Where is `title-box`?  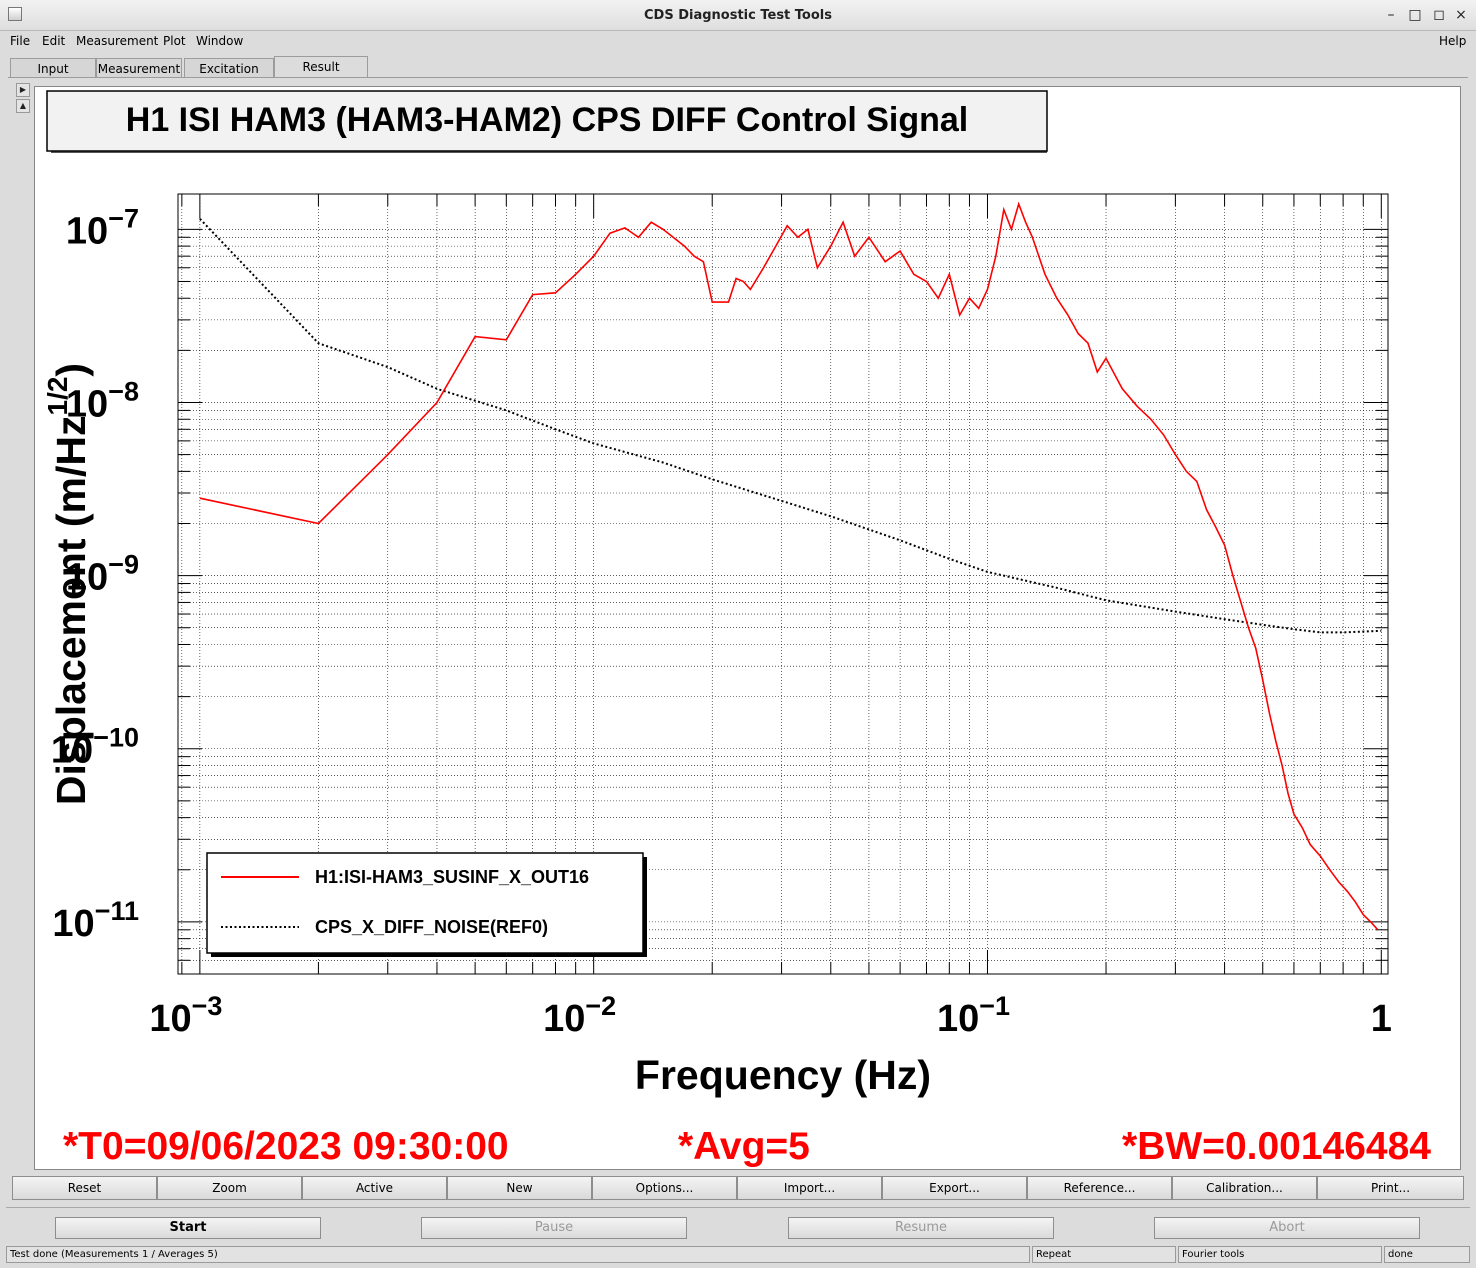 title-box is located at coordinates (547, 121).